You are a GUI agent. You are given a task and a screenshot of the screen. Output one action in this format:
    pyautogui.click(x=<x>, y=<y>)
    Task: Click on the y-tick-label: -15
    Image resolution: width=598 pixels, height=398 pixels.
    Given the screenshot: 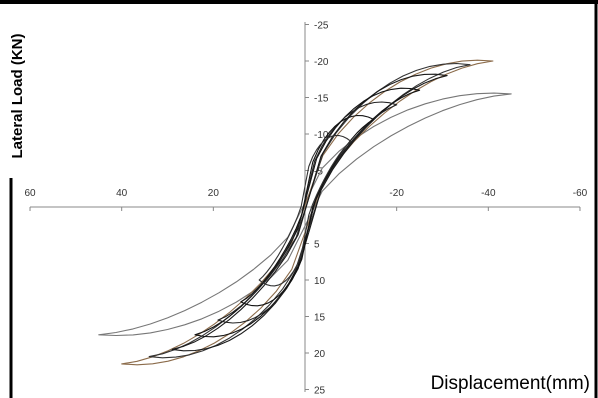 What is the action you would take?
    pyautogui.click(x=321, y=99)
    